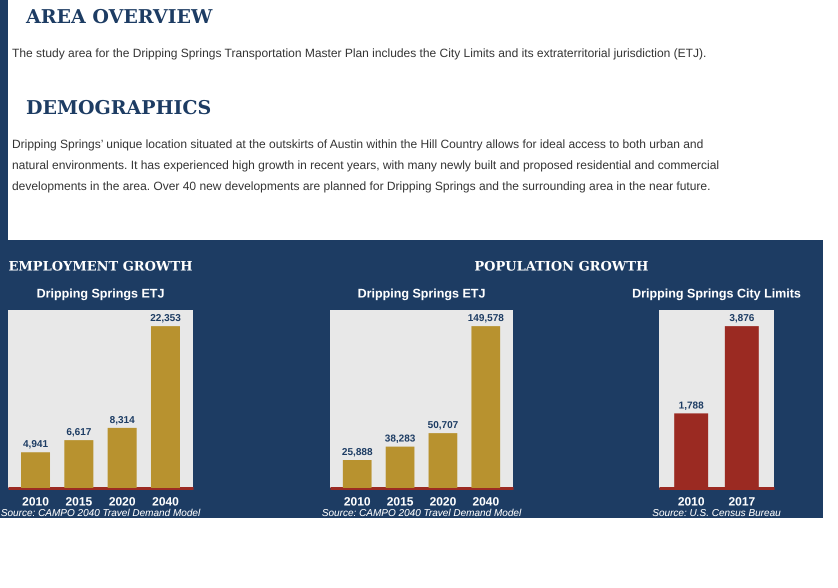 This screenshot has height=588, width=838. I want to click on text: DEMOGRAPHICS, so click(119, 108).